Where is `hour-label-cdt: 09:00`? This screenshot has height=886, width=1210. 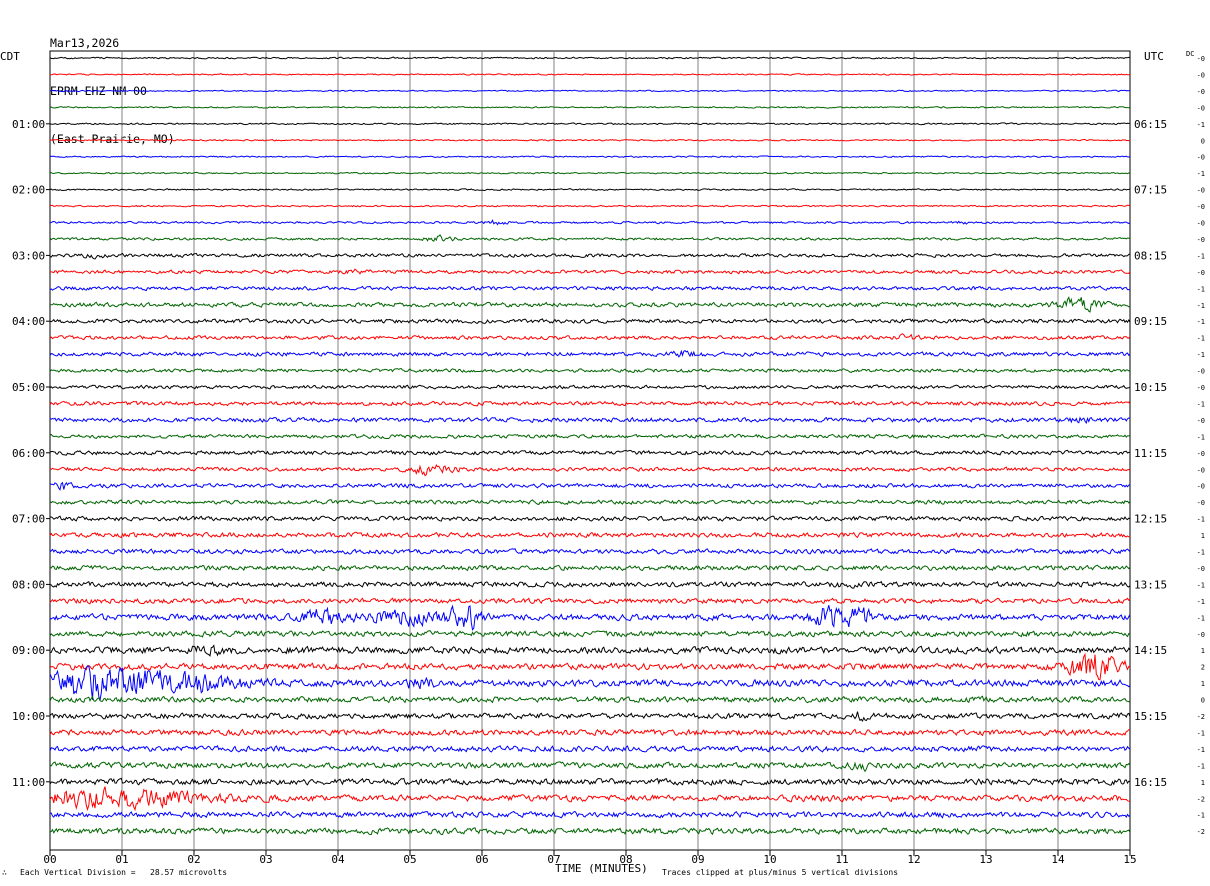 hour-label-cdt: 09:00 is located at coordinates (28, 650).